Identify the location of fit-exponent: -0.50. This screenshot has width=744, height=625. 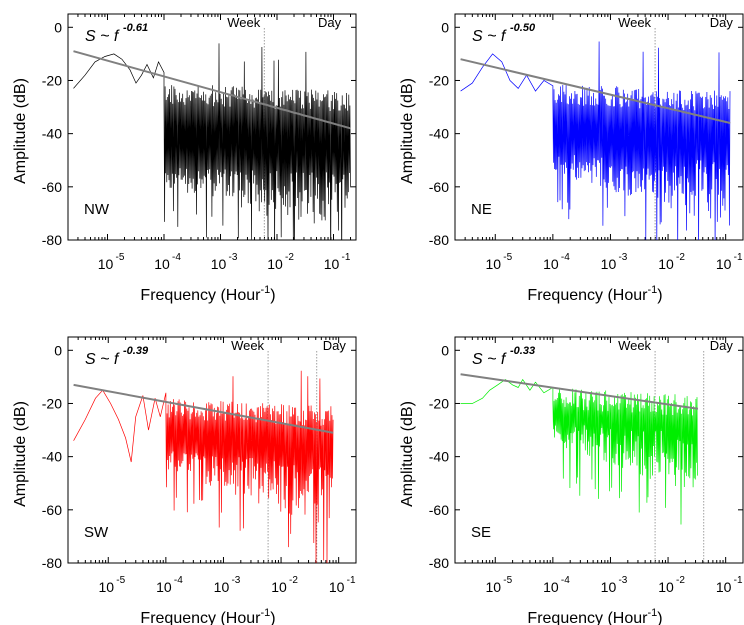
(523, 28).